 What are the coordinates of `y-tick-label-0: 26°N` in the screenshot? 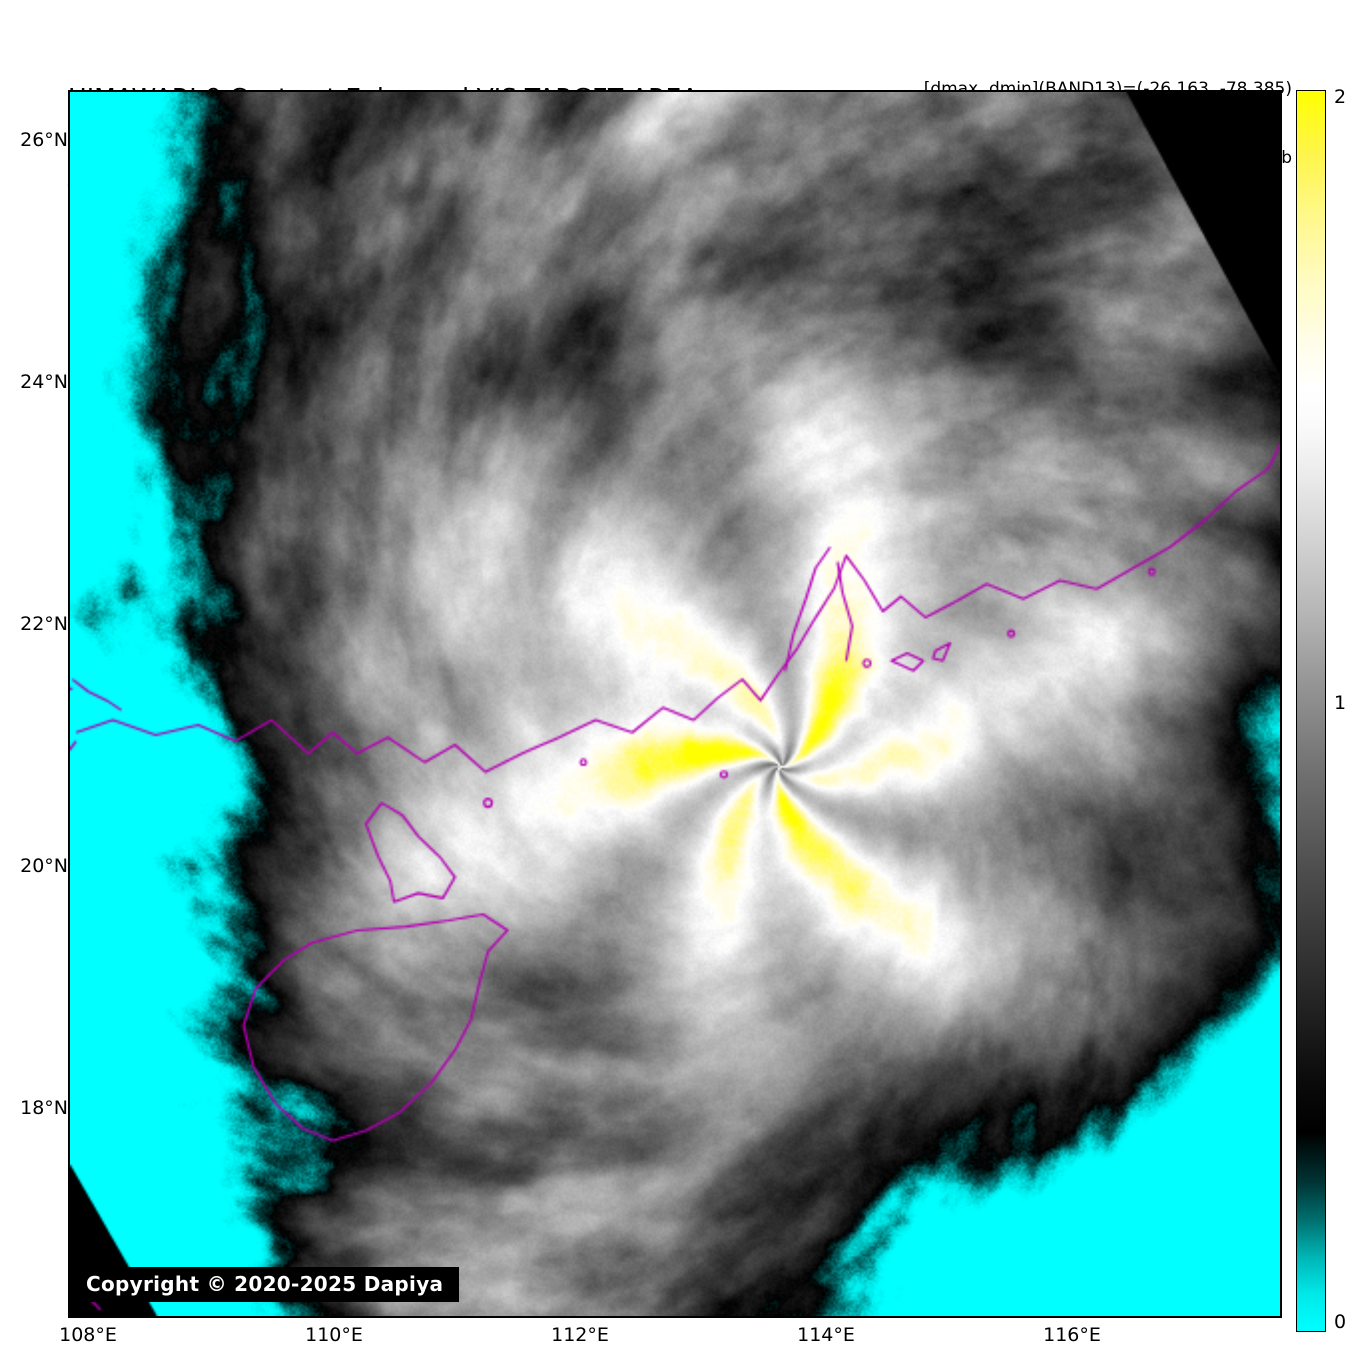 It's located at (44, 140).